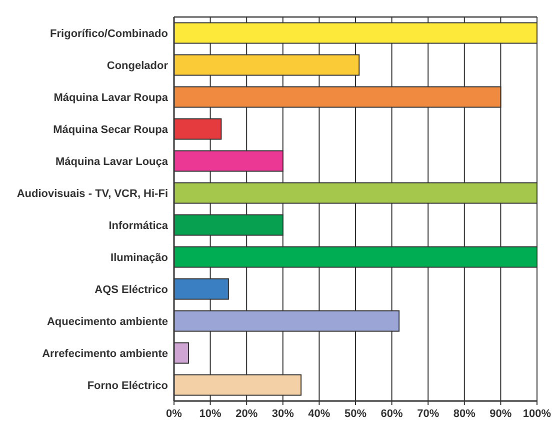 The image size is (552, 423). What do you see at coordinates (111, 98) in the screenshot?
I see `y-tick-label: Máquina Lavar Roupa` at bounding box center [111, 98].